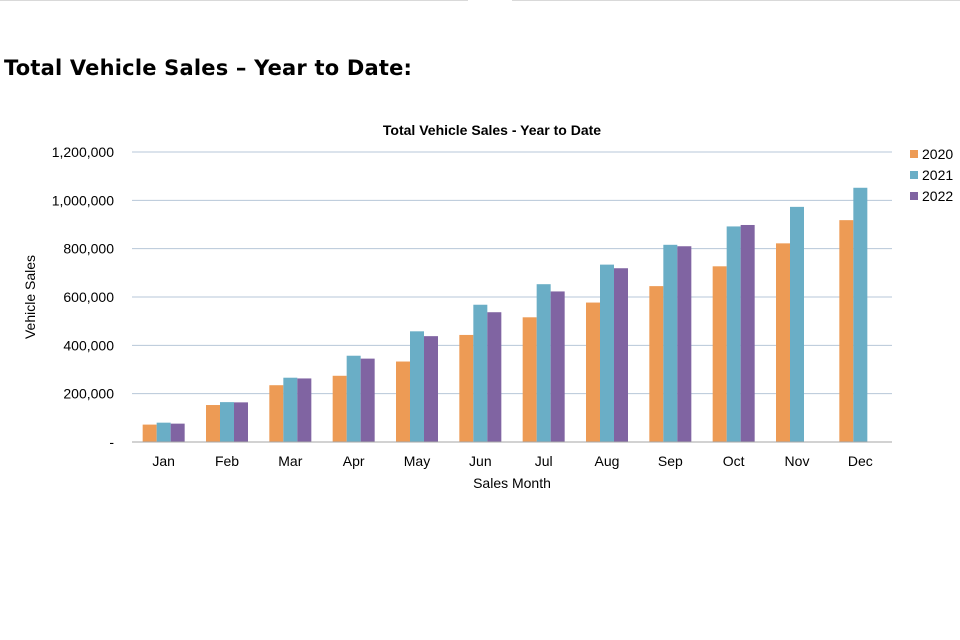 Image resolution: width=960 pixels, height=640 pixels. What do you see at coordinates (88, 249) in the screenshot?
I see `y-tick-label: 800,000` at bounding box center [88, 249].